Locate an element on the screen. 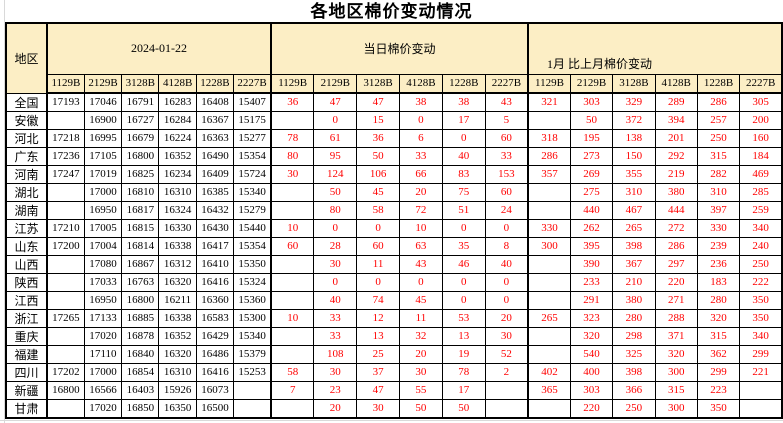 This screenshot has height=423, width=783. price-cell: 15354 is located at coordinates (252, 246).